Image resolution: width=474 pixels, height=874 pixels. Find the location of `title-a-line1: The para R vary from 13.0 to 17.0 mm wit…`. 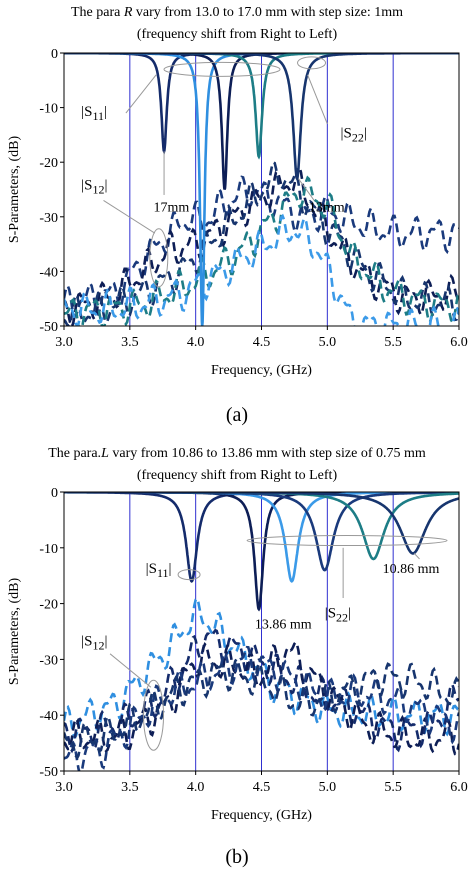

title-a-line1: The para R vary from 13.0 to 17.0 mm wit… is located at coordinates (237, 12).